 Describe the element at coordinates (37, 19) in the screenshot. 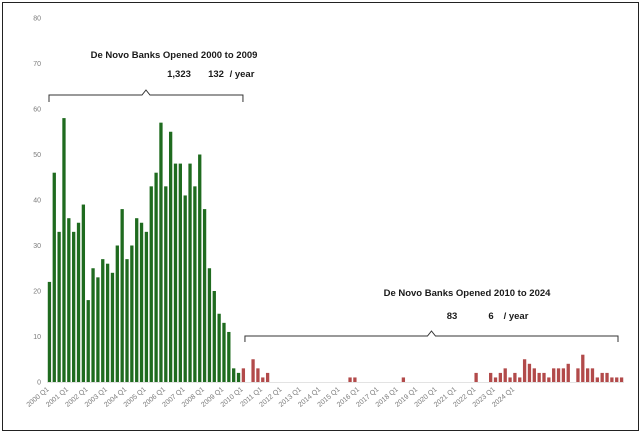

I see `y-tick-label: 80` at that location.